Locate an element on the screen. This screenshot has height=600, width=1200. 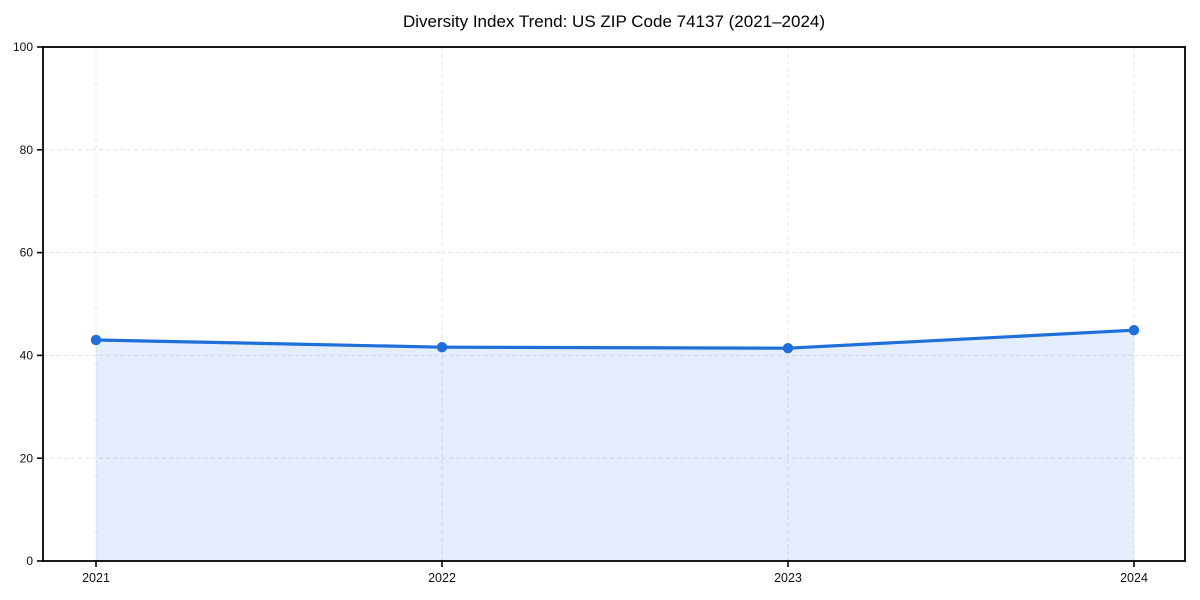
y-tick-label-20: 20 is located at coordinates (27, 458).